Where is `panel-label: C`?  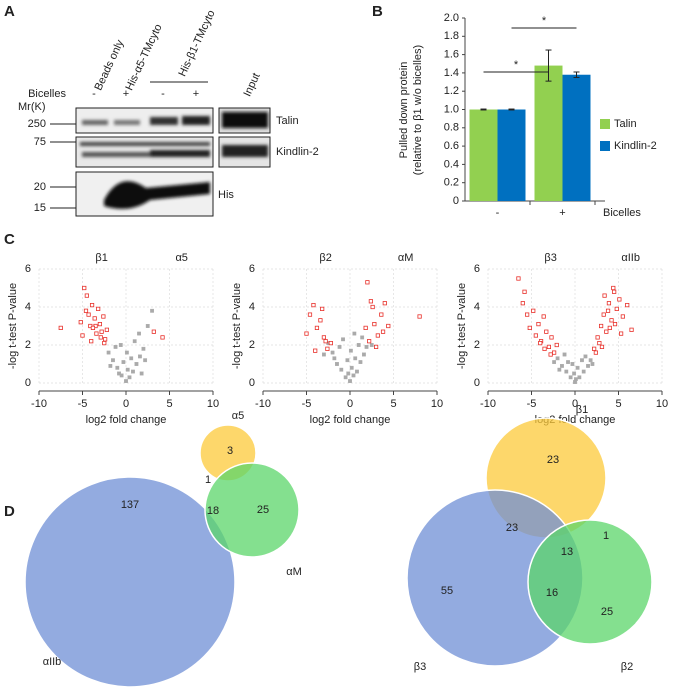 panel-label: C is located at coordinates (9, 239).